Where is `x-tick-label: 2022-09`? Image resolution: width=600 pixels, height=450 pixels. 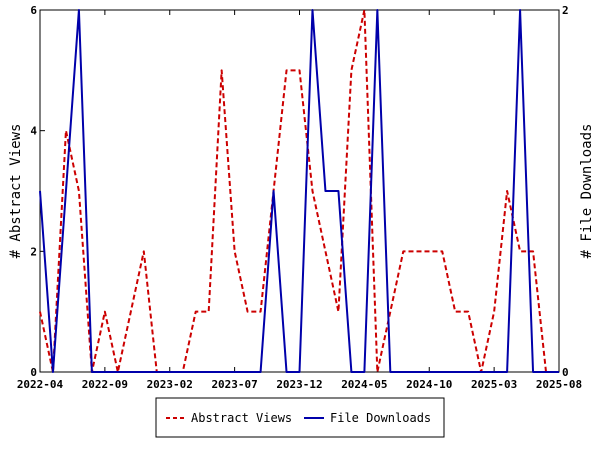
x-tick-label: 2022-09 is located at coordinates (105, 384).